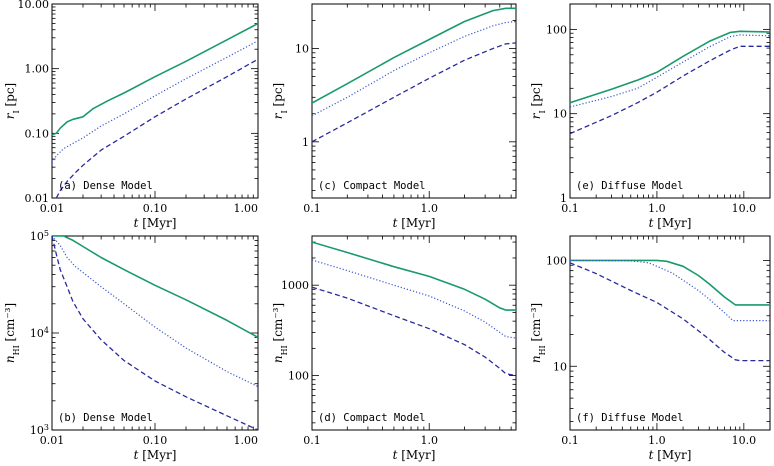  Describe the element at coordinates (295, 285) in the screenshot. I see `y-tick-label: 1000` at that location.